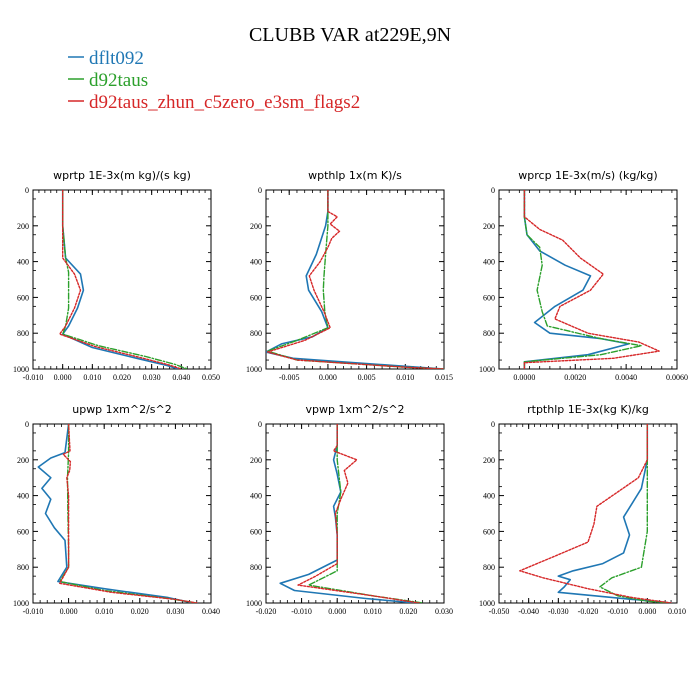 The image size is (700, 700). I want to click on panel-title: wpthlp 1x(m K)/s, so click(355, 175).